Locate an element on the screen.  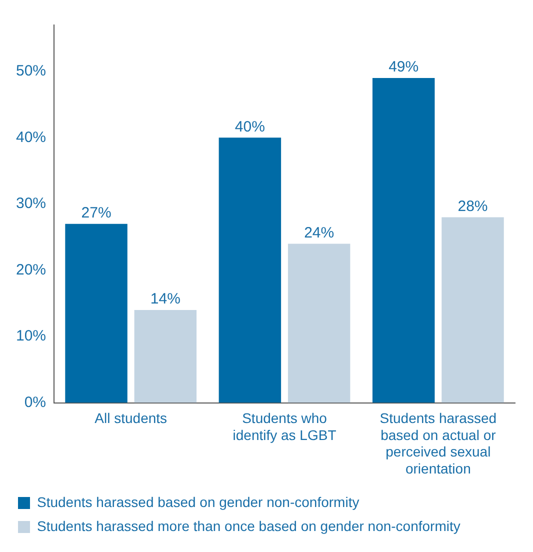
data-label: 14% is located at coordinates (165, 299).